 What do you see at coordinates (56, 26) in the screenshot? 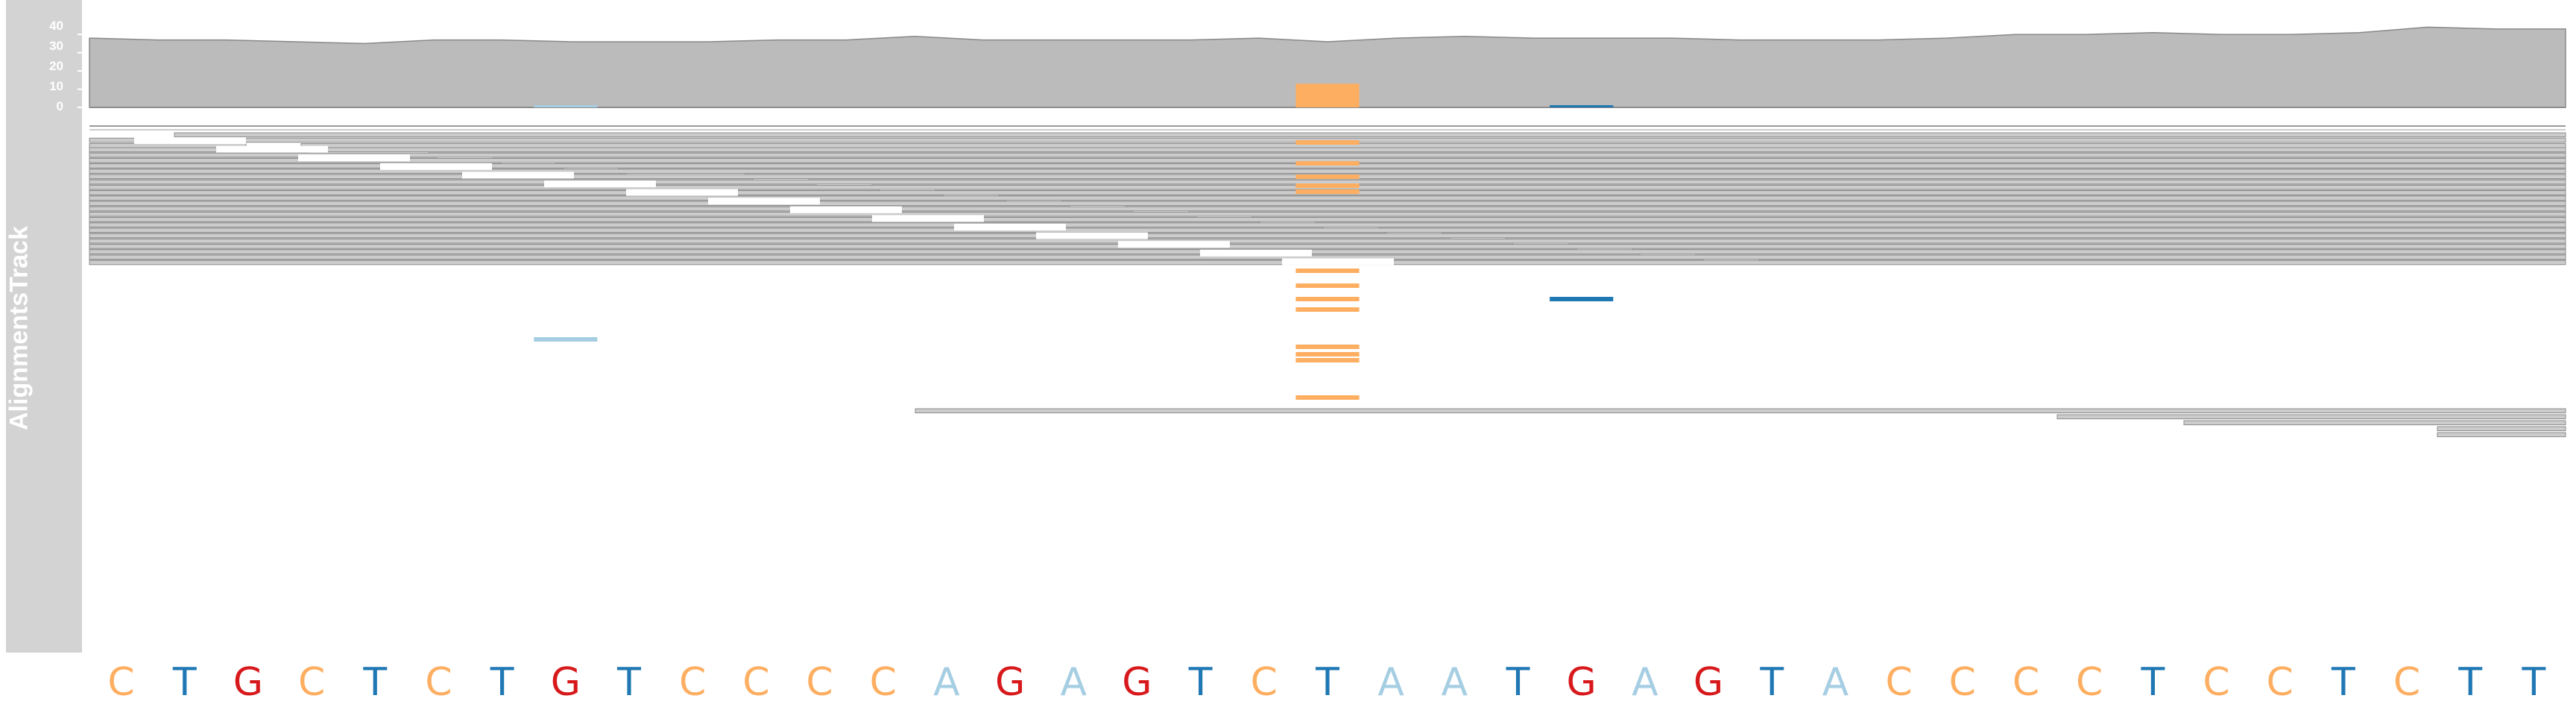
I see `coverage-tick-label: 40` at bounding box center [56, 26].